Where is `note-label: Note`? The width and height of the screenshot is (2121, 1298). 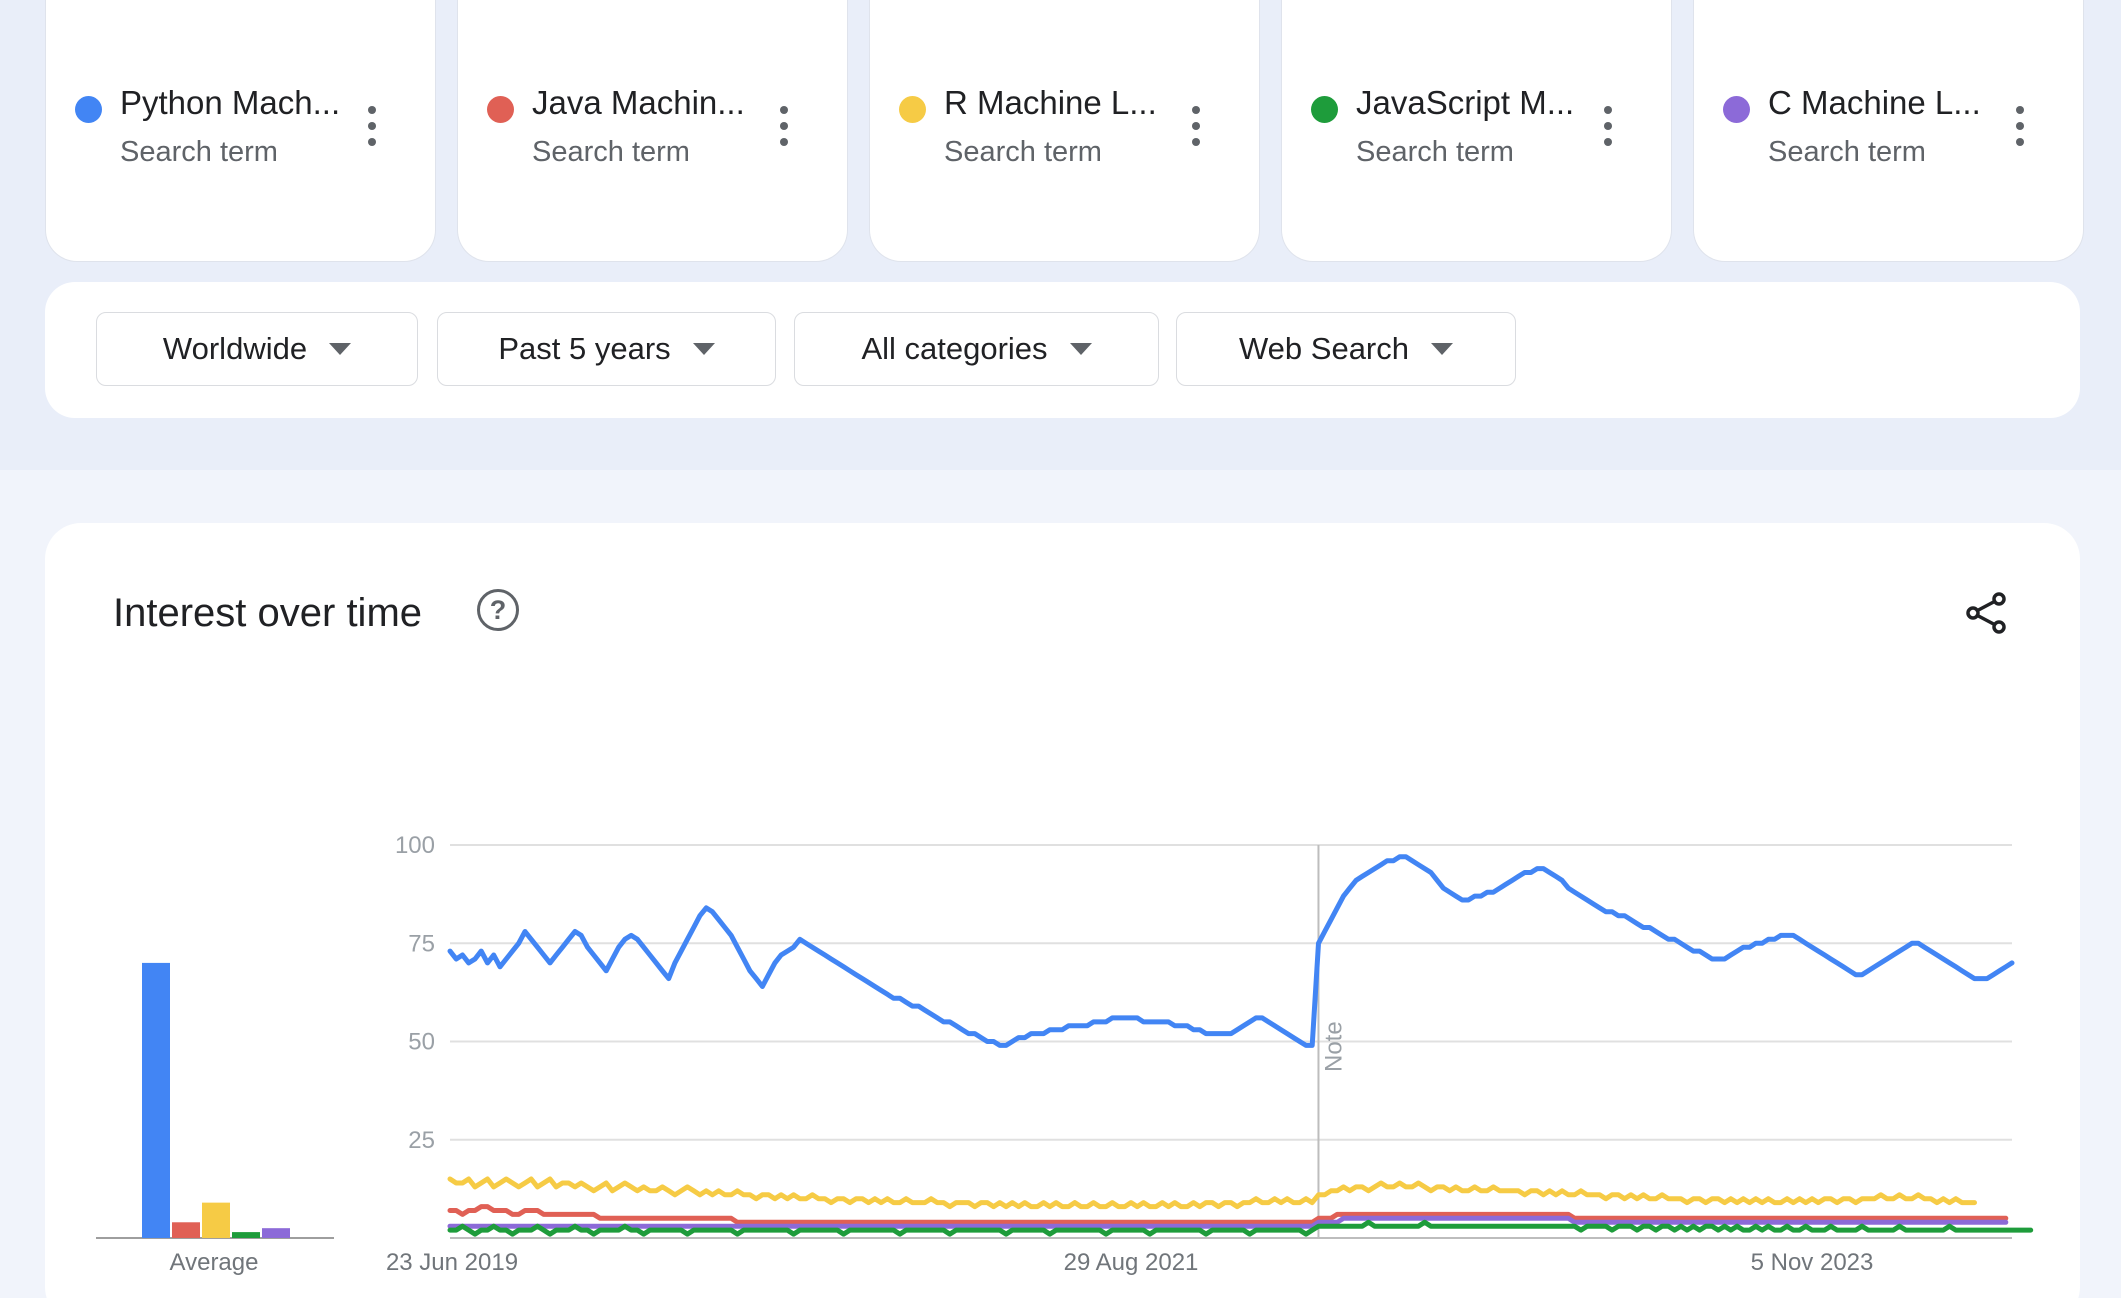 note-label: Note is located at coordinates (1333, 1046).